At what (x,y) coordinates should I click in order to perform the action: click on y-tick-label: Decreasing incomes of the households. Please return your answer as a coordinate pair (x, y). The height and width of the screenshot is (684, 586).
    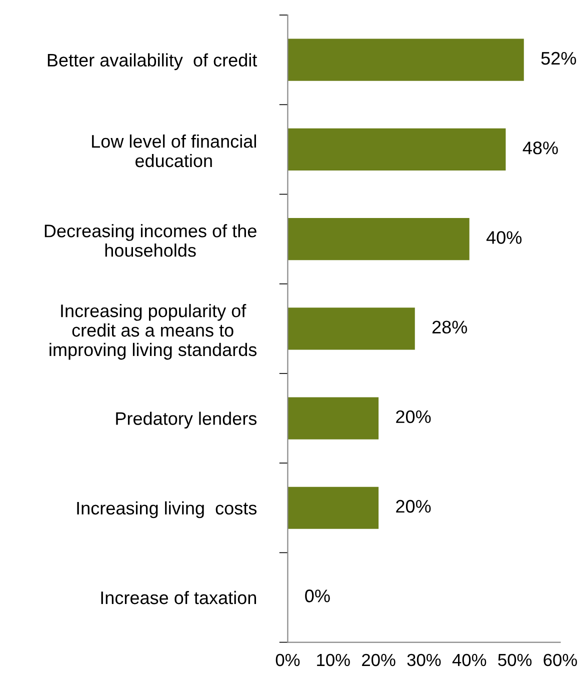
    Looking at the image, I should click on (150, 240).